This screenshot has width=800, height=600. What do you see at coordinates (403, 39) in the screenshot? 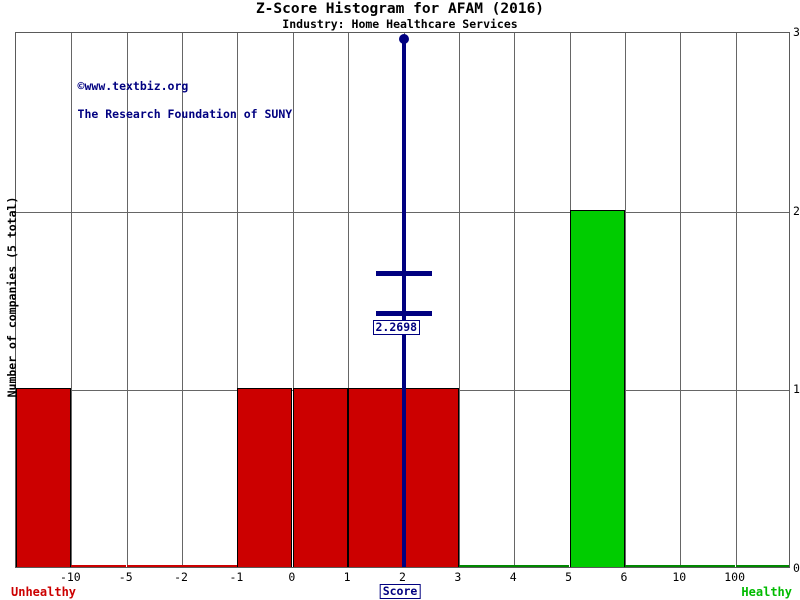
I see `score-marker-dot` at bounding box center [403, 39].